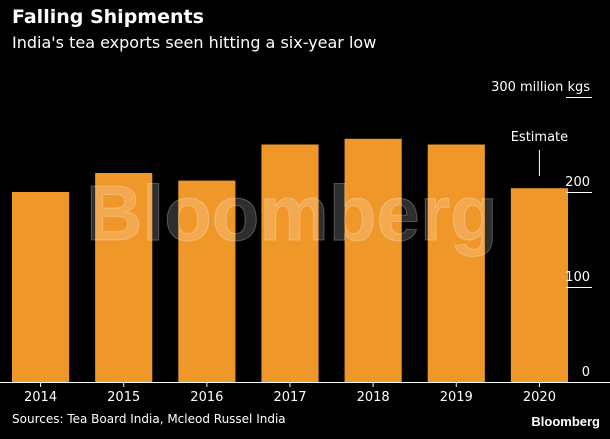 The image size is (610, 439). Describe the element at coordinates (124, 277) in the screenshot. I see `bar-2015` at that location.